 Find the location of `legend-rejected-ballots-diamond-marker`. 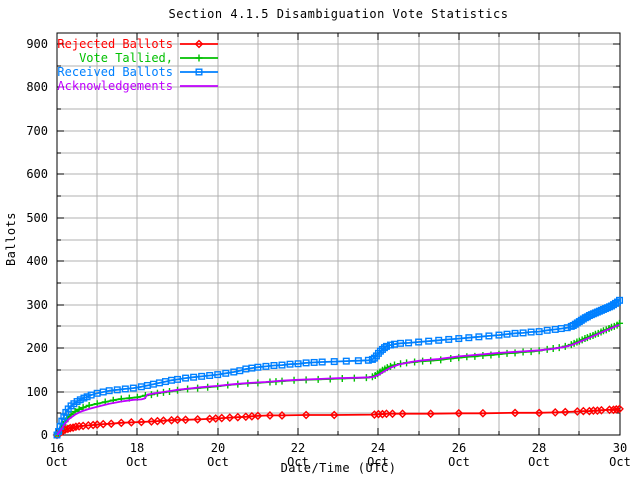

legend-rejected-ballots-diamond-marker is located at coordinates (199, 44).